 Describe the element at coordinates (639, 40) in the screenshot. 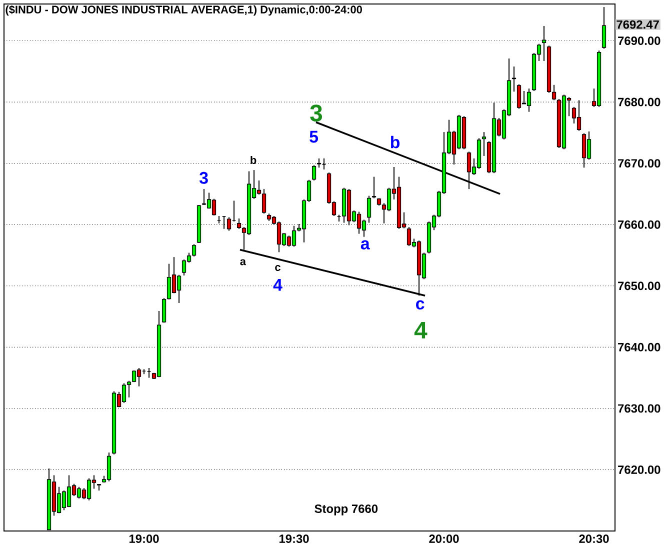

I see `y-tick-label: 7690.00` at that location.